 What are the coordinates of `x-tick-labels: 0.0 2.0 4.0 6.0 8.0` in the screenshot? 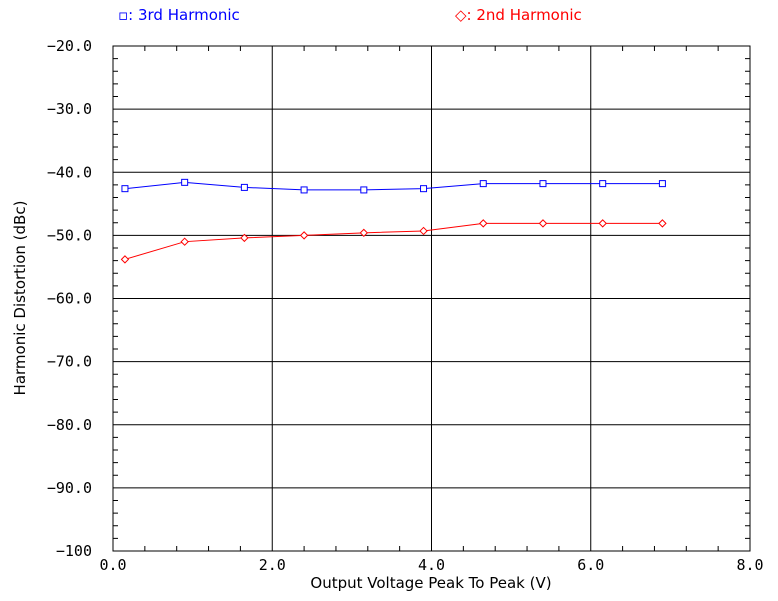 It's located at (431, 565).